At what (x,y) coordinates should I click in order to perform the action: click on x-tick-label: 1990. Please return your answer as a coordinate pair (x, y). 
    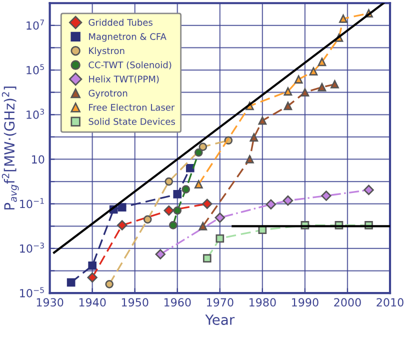
    Looking at the image, I should click on (305, 302).